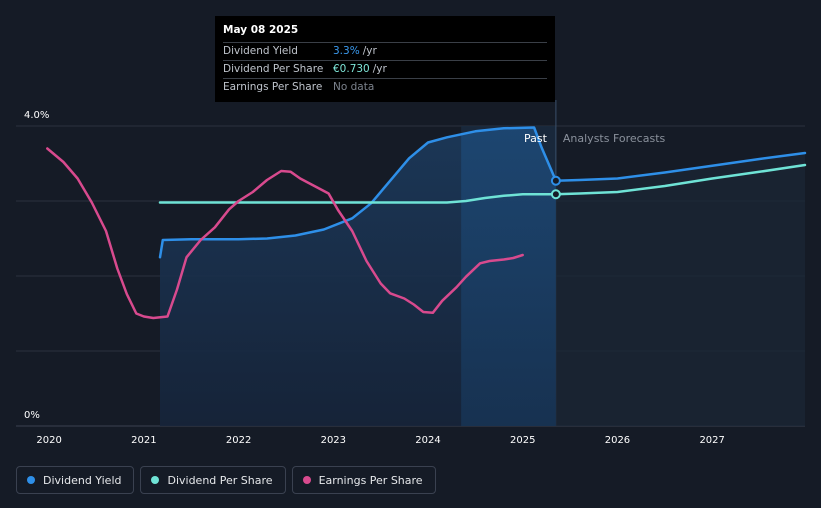  What do you see at coordinates (36, 115) in the screenshot?
I see `y-tick-label: 4.0%` at bounding box center [36, 115].